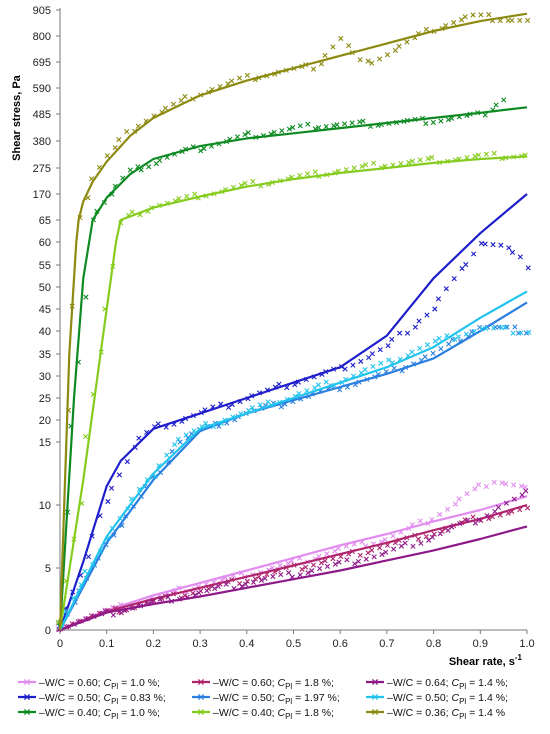  What do you see at coordinates (437, 684) in the screenshot?
I see `legend-item-3: –W/C = 0.64; CPl = 1.4 %;` at bounding box center [437, 684].